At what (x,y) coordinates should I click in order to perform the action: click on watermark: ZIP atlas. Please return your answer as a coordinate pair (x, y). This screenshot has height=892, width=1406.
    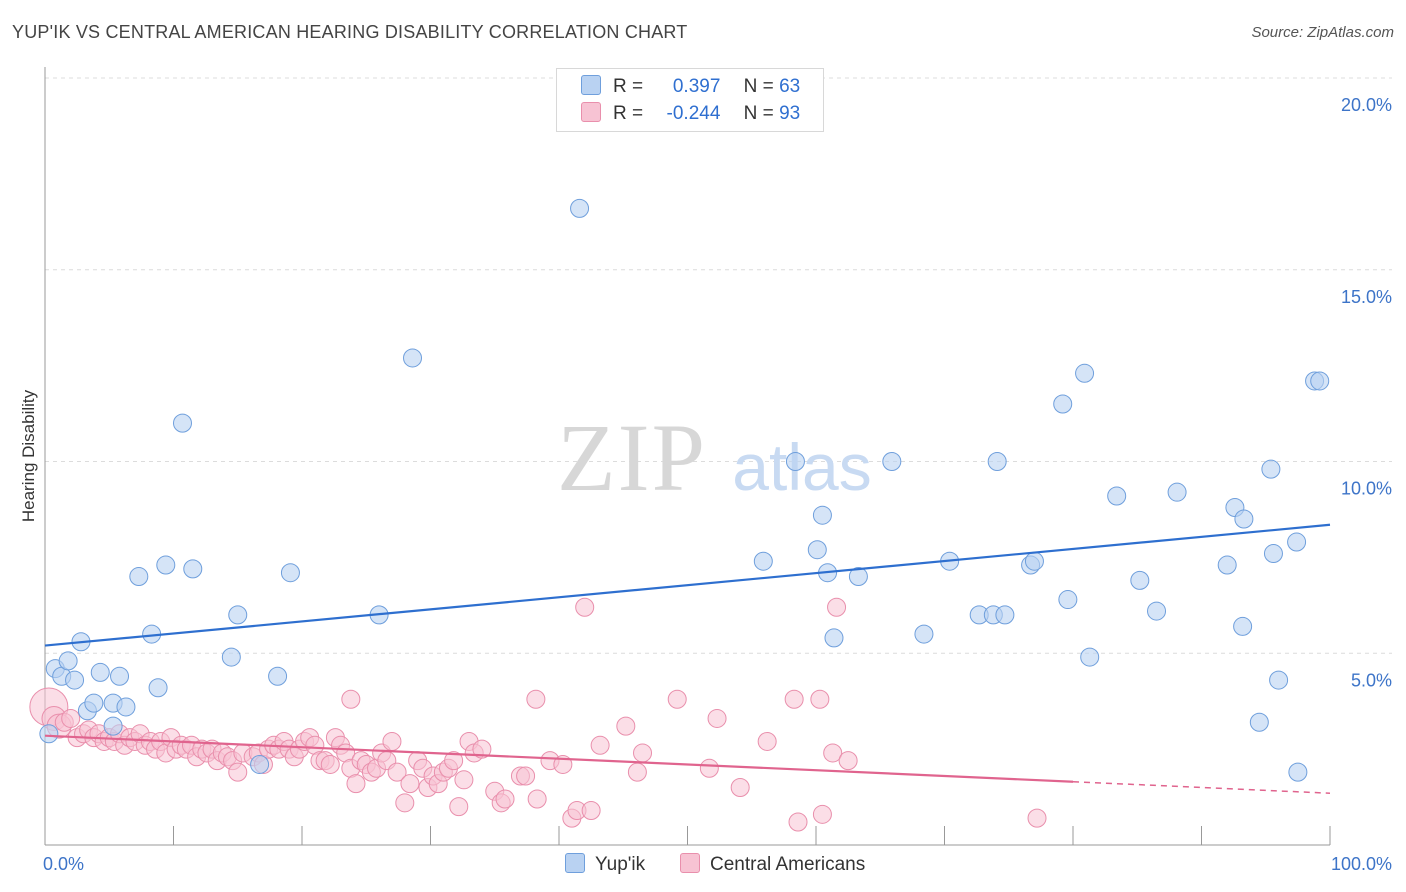
    Looking at the image, I should click on (714, 457).